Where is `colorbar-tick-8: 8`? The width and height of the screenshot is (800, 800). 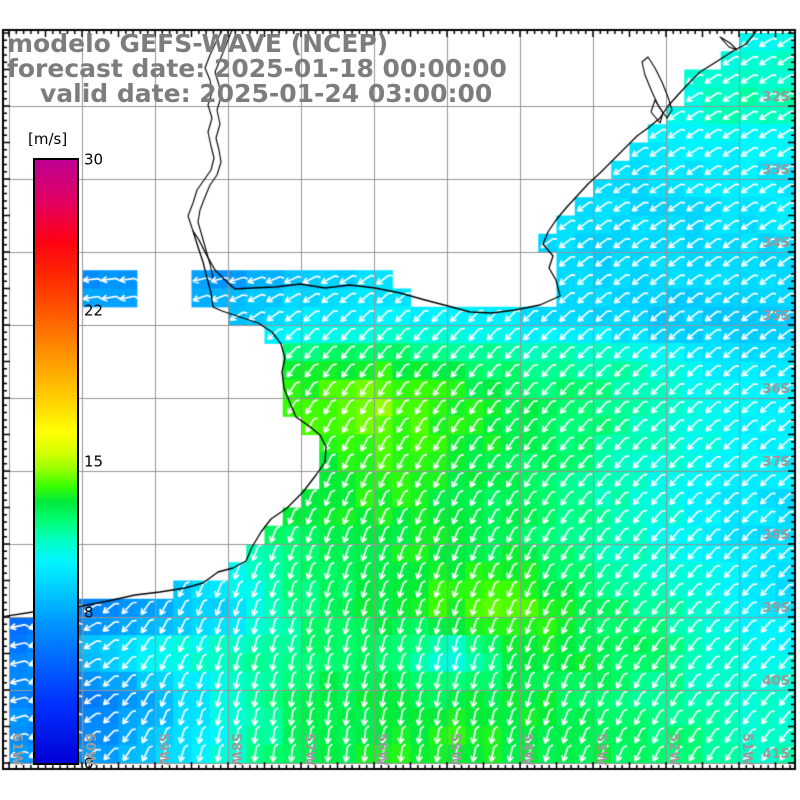 colorbar-tick-8: 8 is located at coordinates (89, 612).